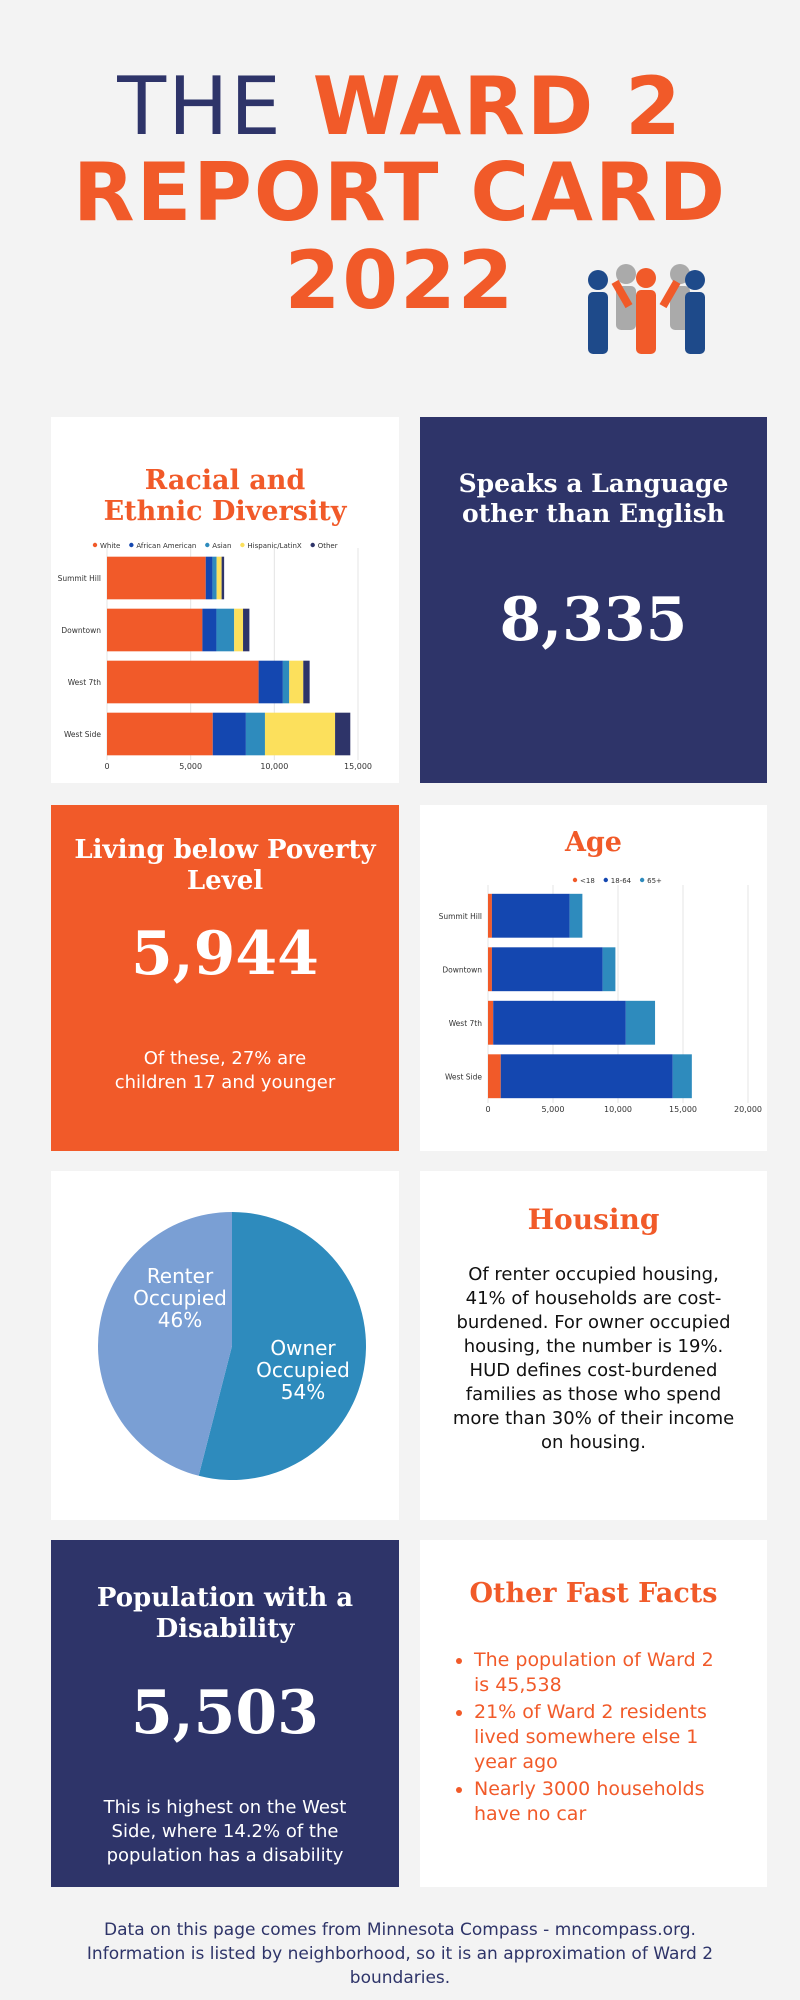 The image size is (800, 2000). I want to click on title-line-2: REPORT CARD, so click(400, 192).